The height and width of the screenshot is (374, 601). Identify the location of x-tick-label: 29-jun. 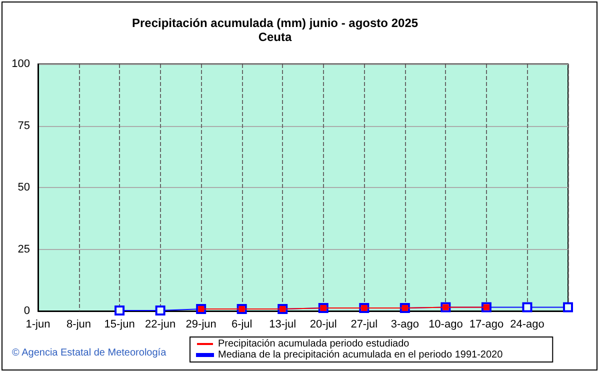
(201, 324).